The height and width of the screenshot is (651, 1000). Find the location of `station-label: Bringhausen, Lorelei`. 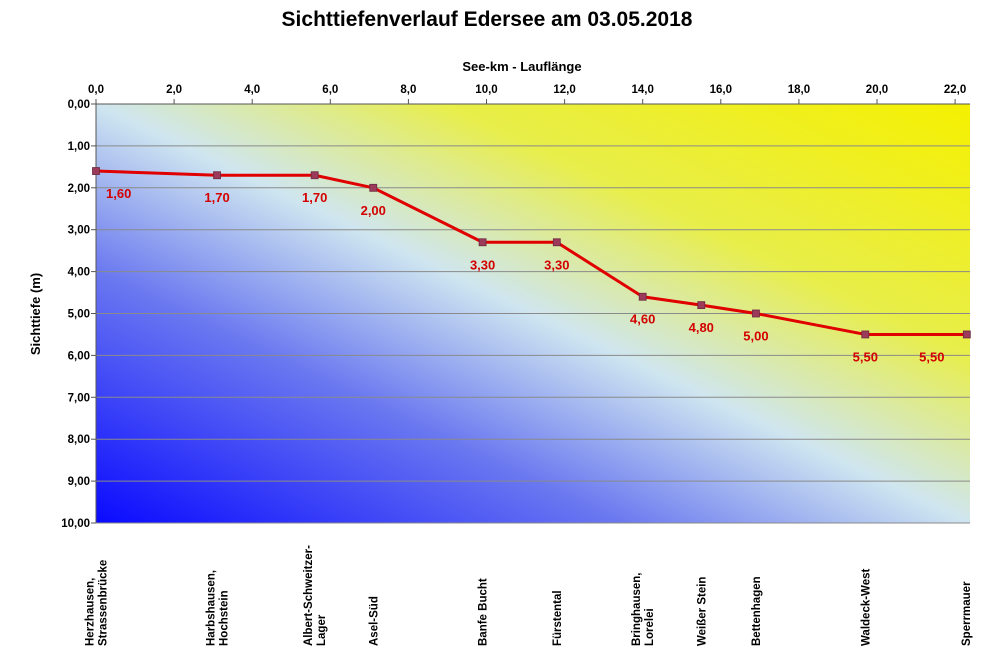

station-label: Bringhausen, Lorelei is located at coordinates (643, 609).